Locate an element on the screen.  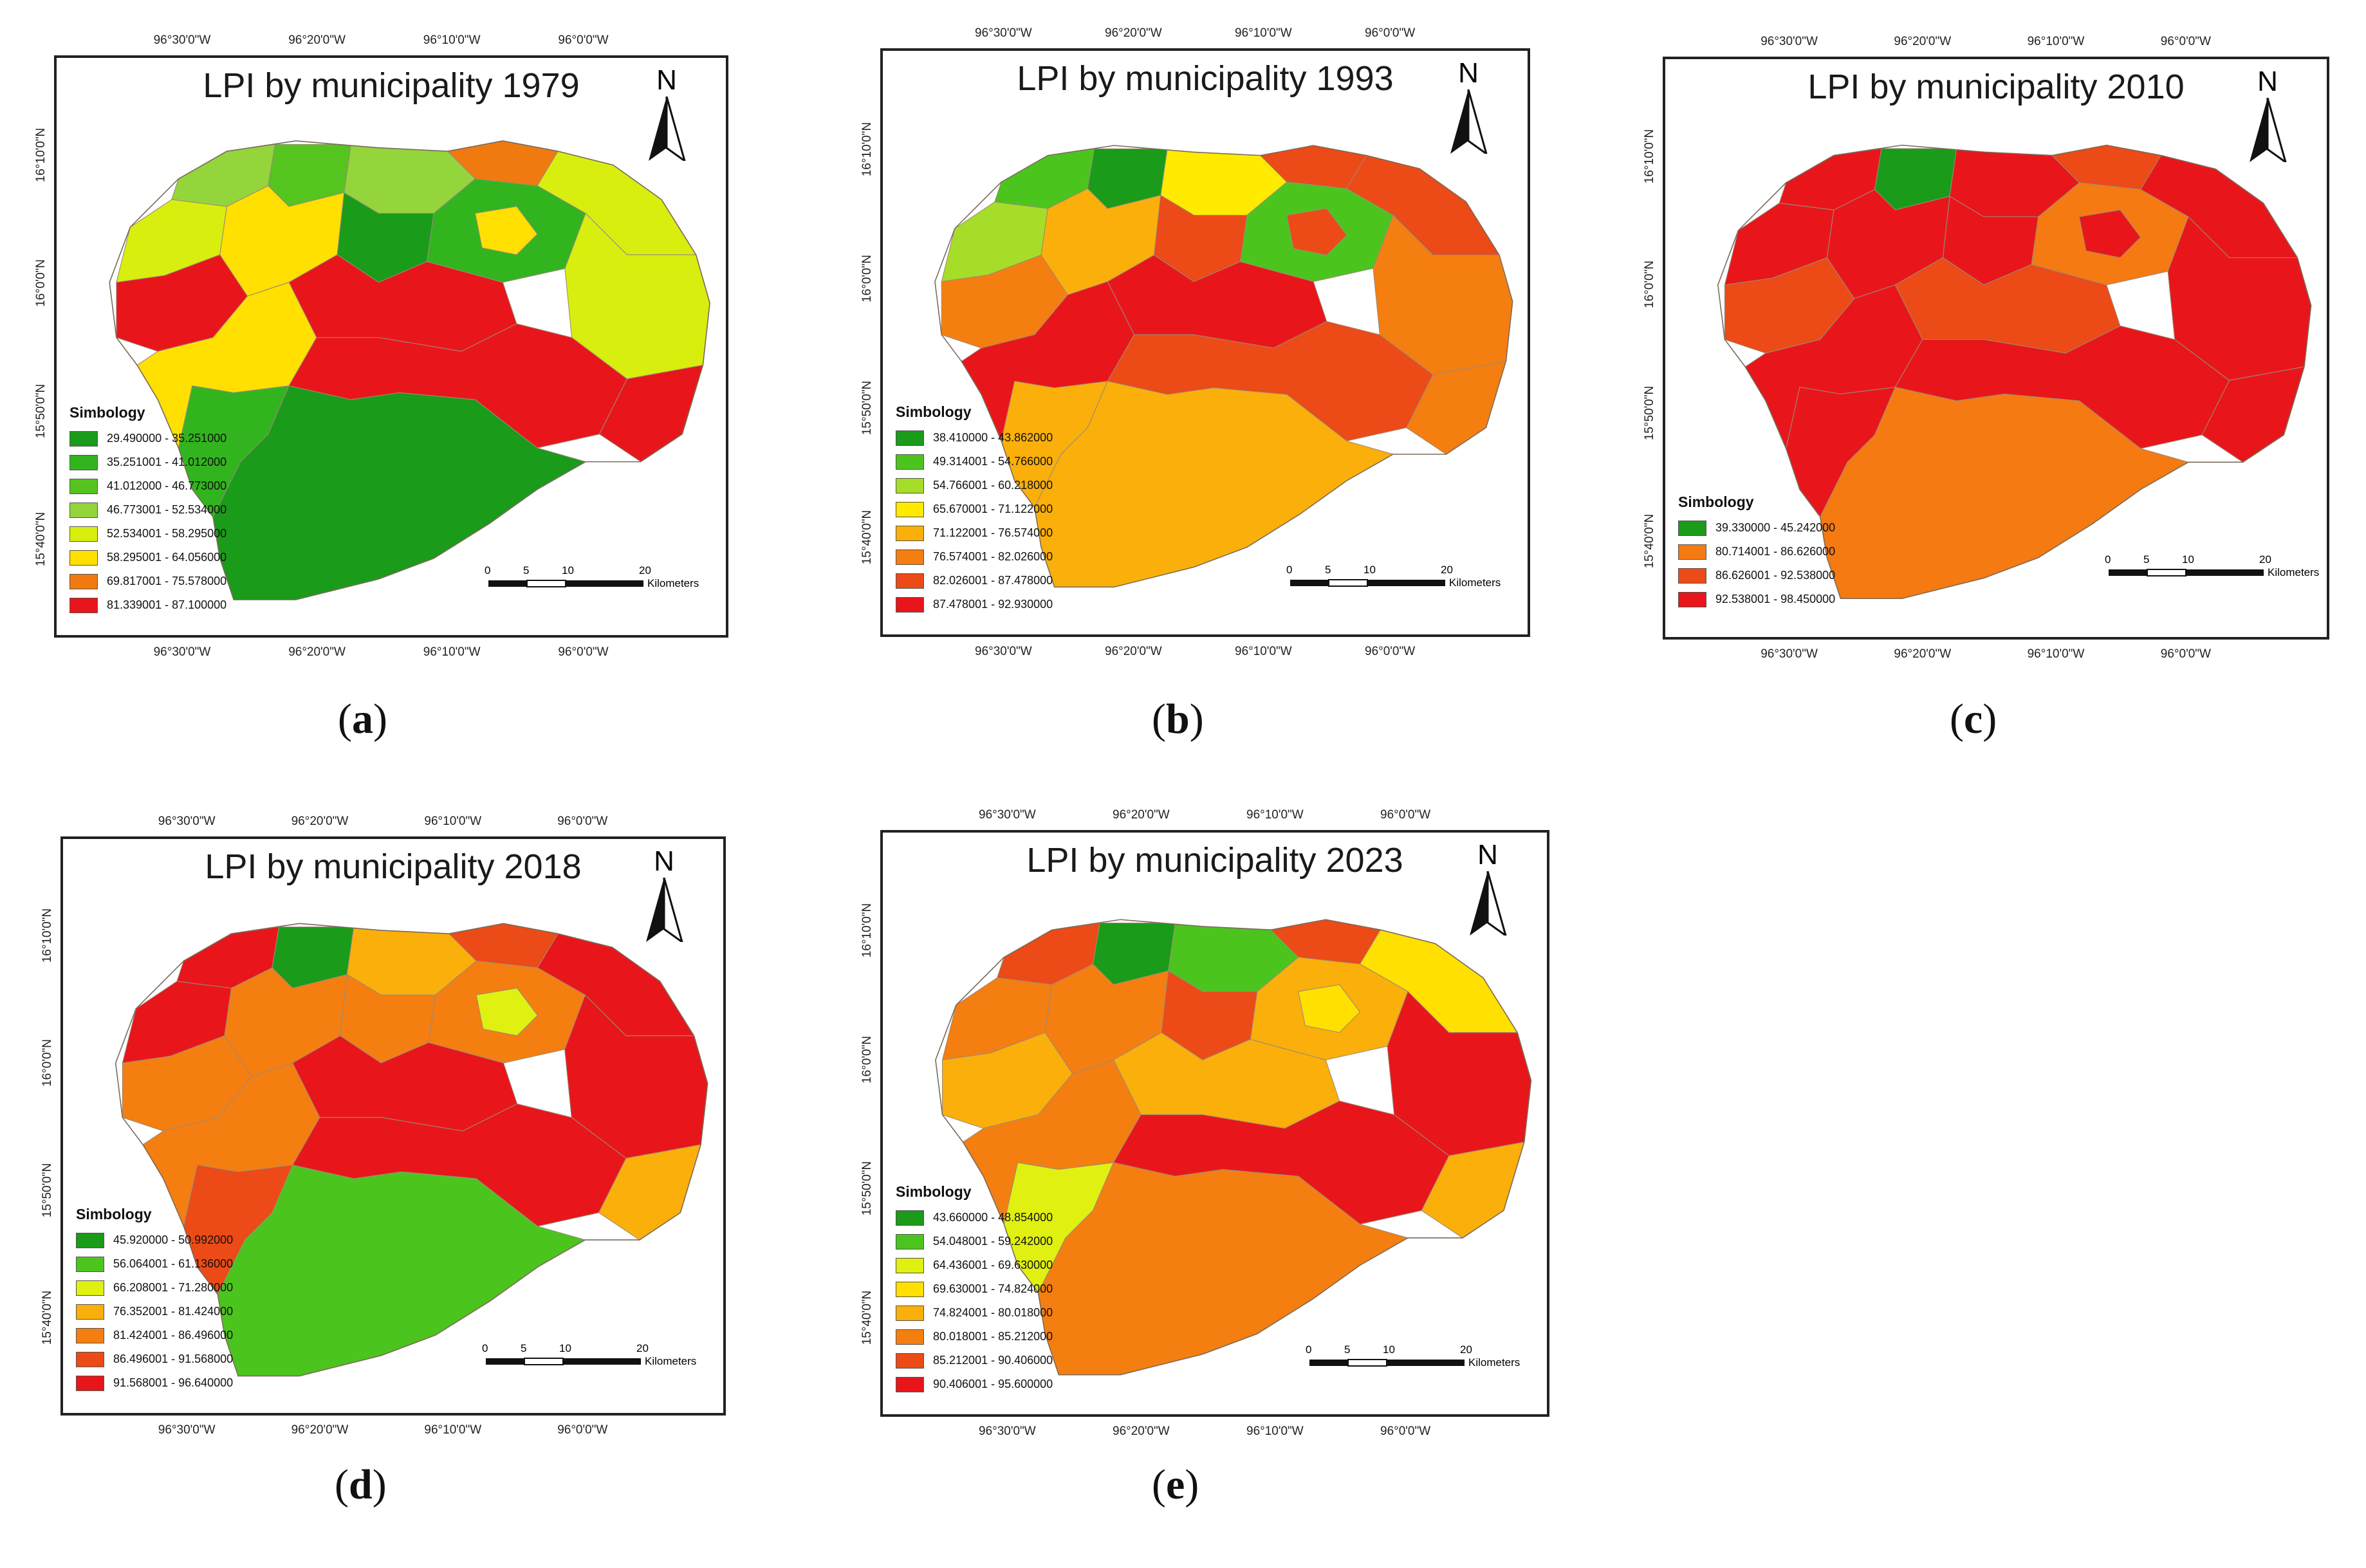
legend-label: 38.410000 - 43.862000 is located at coordinates (993, 438).